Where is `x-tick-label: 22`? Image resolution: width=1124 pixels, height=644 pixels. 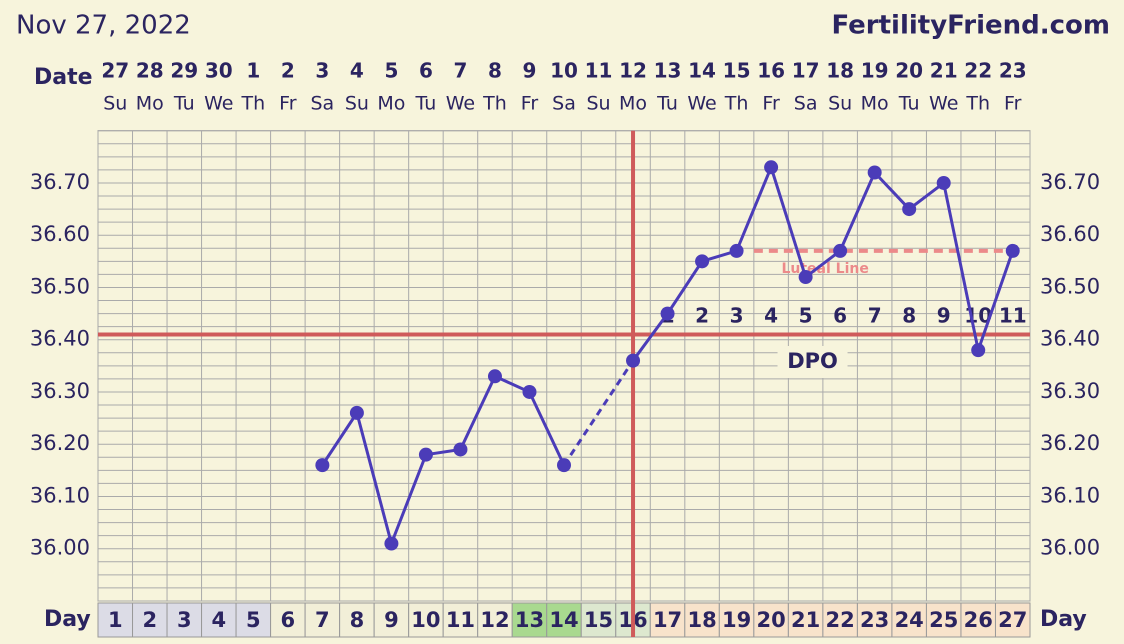
x-tick-label: 22 is located at coordinates (840, 620).